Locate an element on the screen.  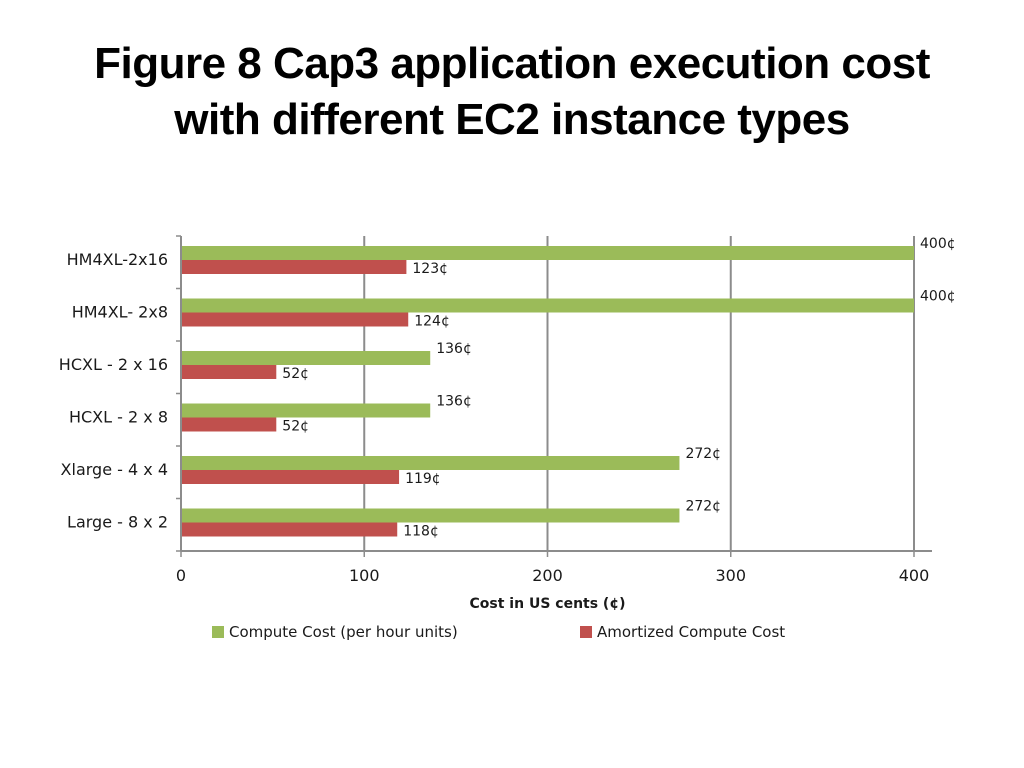
data-label-amortized-3: 52¢ is located at coordinates (295, 427).